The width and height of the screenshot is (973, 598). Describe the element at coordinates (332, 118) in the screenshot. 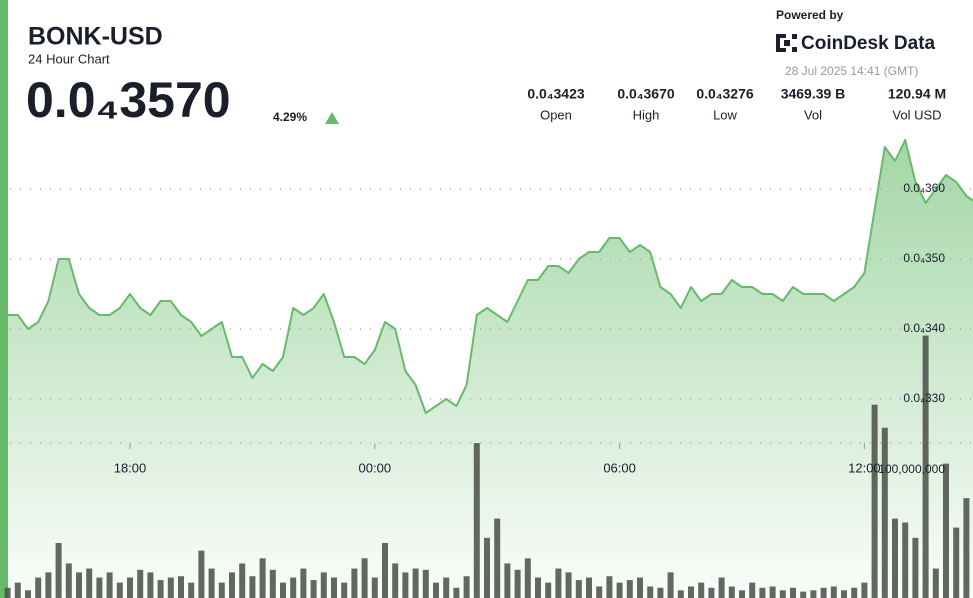

I see `up-arrow` at that location.